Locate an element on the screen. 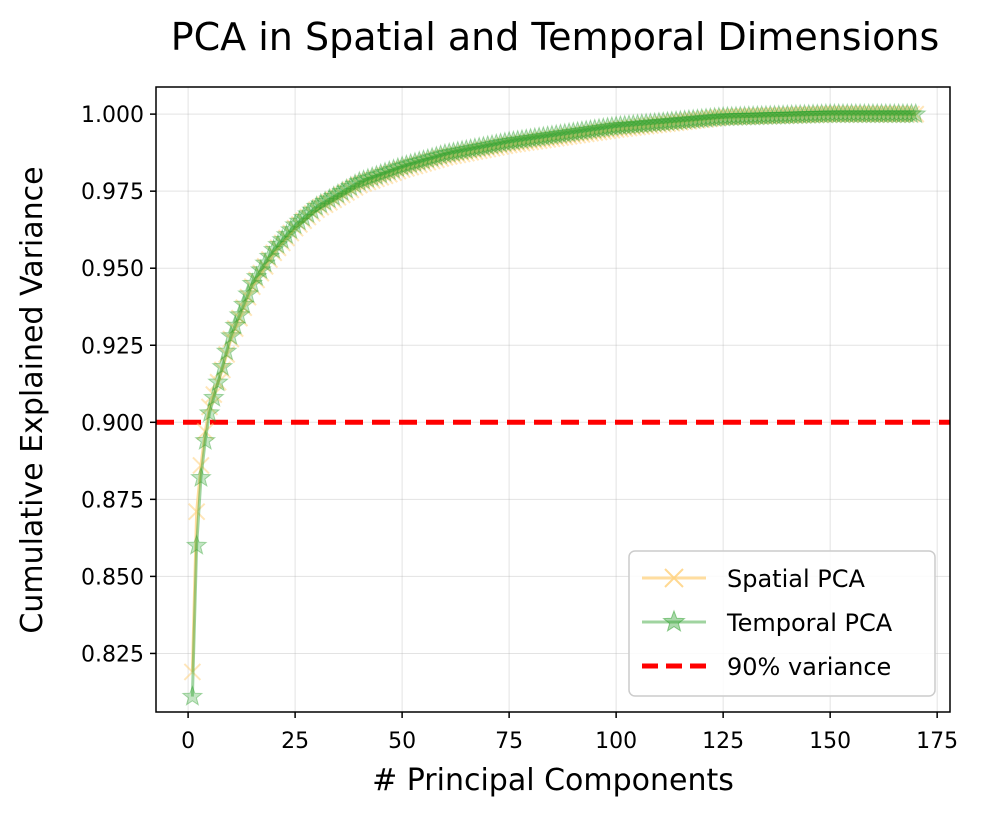 The width and height of the screenshot is (996, 814). x-axis-label: # Principal Components is located at coordinates (553, 780).